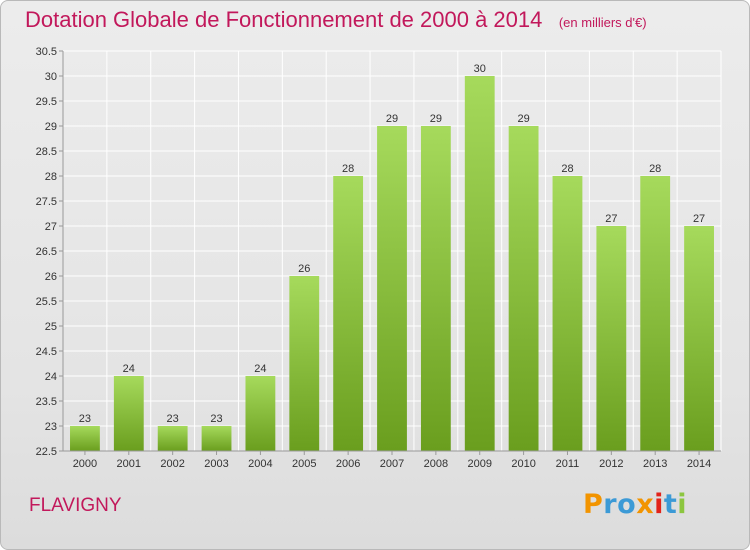 Image resolution: width=750 pixels, height=550 pixels. Describe the element at coordinates (568, 464) in the screenshot. I see `x-tick-label: 2011` at that location.